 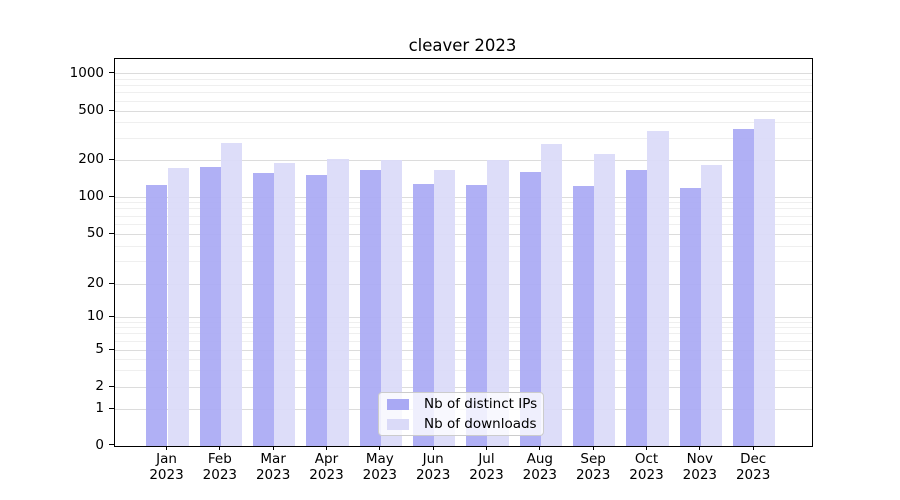 What do you see at coordinates (637, 307) in the screenshot?
I see `bar-Oct-2023-distinct-ips` at bounding box center [637, 307].